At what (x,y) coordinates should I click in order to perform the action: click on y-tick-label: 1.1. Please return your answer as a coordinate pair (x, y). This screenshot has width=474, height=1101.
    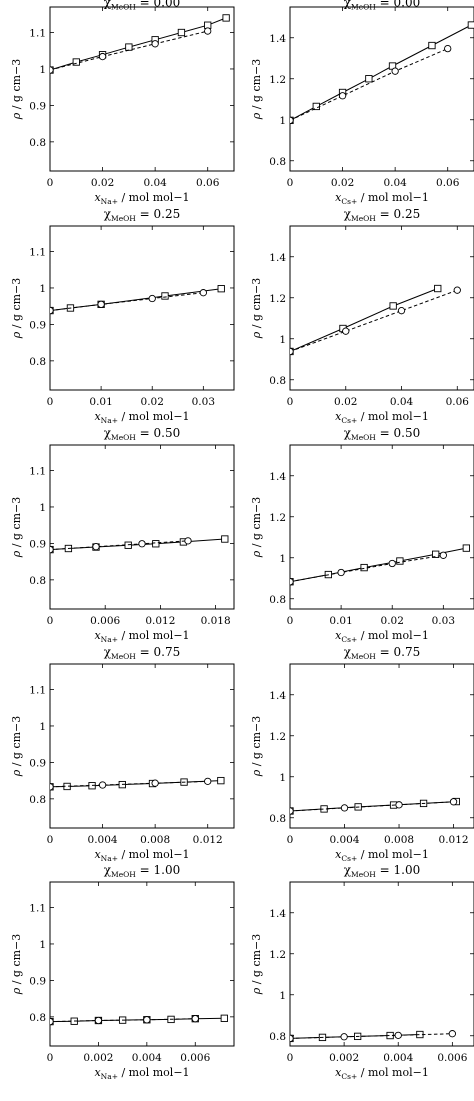
    Looking at the image, I should click on (37, 472).